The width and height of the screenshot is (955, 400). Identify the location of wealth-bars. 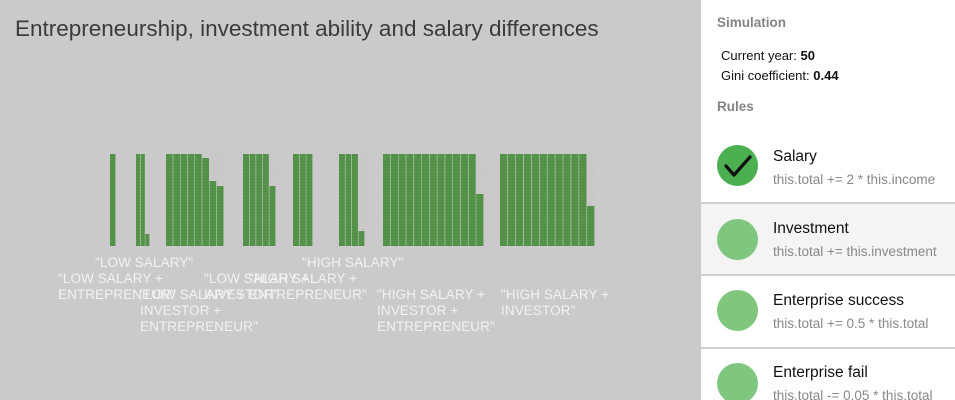
(352, 199).